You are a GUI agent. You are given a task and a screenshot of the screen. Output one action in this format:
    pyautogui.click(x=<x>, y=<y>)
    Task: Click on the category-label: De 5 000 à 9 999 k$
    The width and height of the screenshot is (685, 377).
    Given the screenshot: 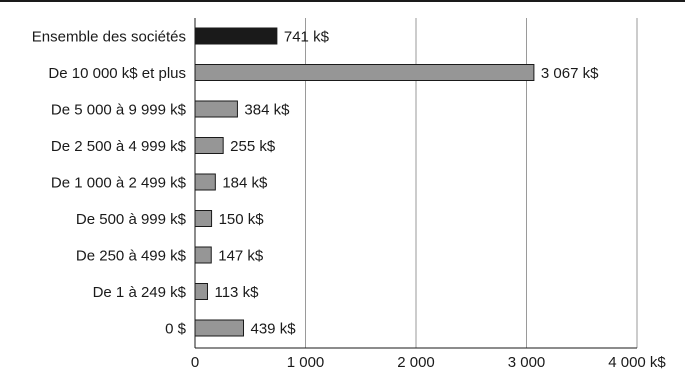 What is the action you would take?
    pyautogui.click(x=119, y=110)
    